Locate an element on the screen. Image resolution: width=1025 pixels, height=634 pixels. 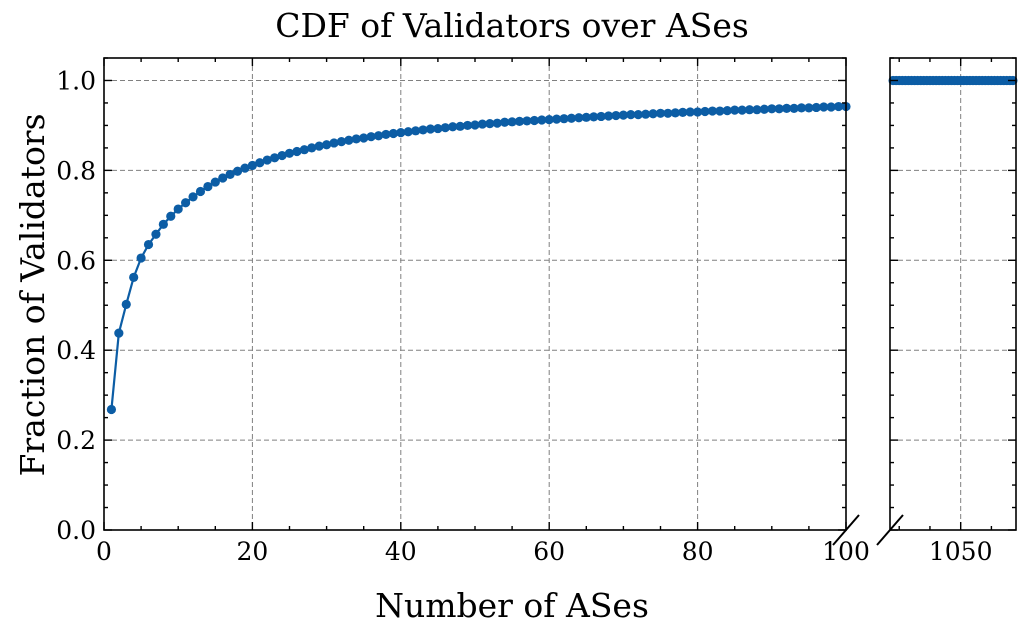
x-tick-label: 0 is located at coordinates (104, 551).